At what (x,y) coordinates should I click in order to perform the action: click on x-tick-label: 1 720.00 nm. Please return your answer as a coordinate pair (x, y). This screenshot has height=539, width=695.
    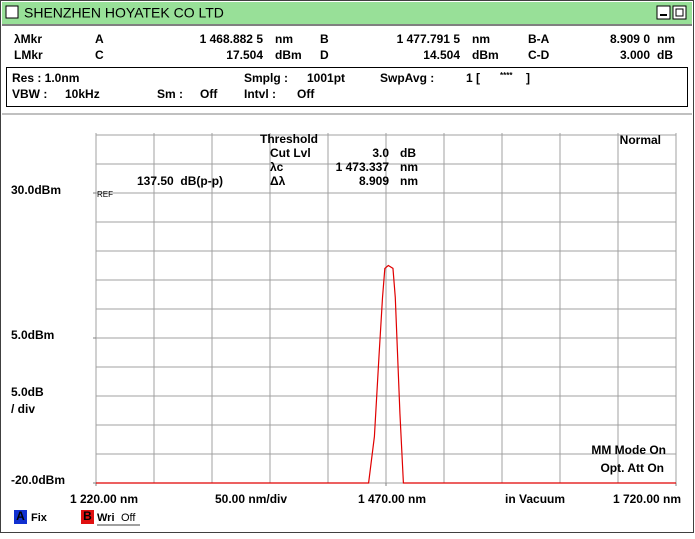
    Looking at the image, I should click on (647, 499).